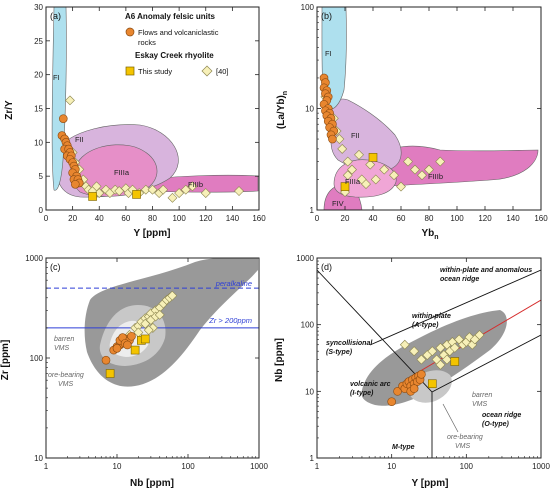 Image resolution: width=550 pixels, height=497 pixels. Describe the element at coordinates (179, 37) in the screenshot. I see `legend-item-flows: Flows and volcaniclastic rocks` at that location.